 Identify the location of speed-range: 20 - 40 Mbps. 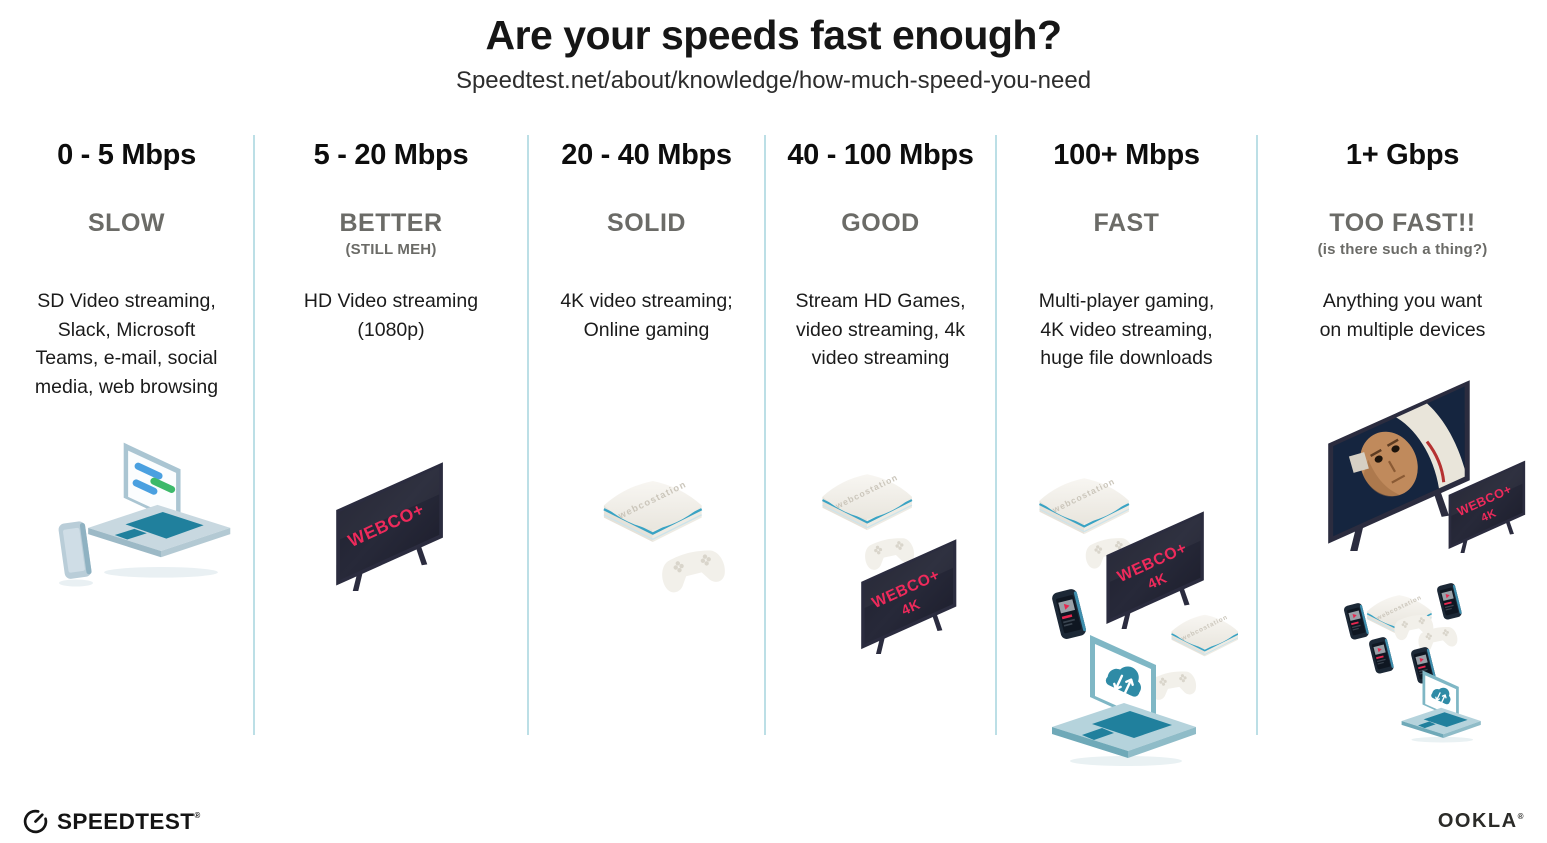
(646, 155).